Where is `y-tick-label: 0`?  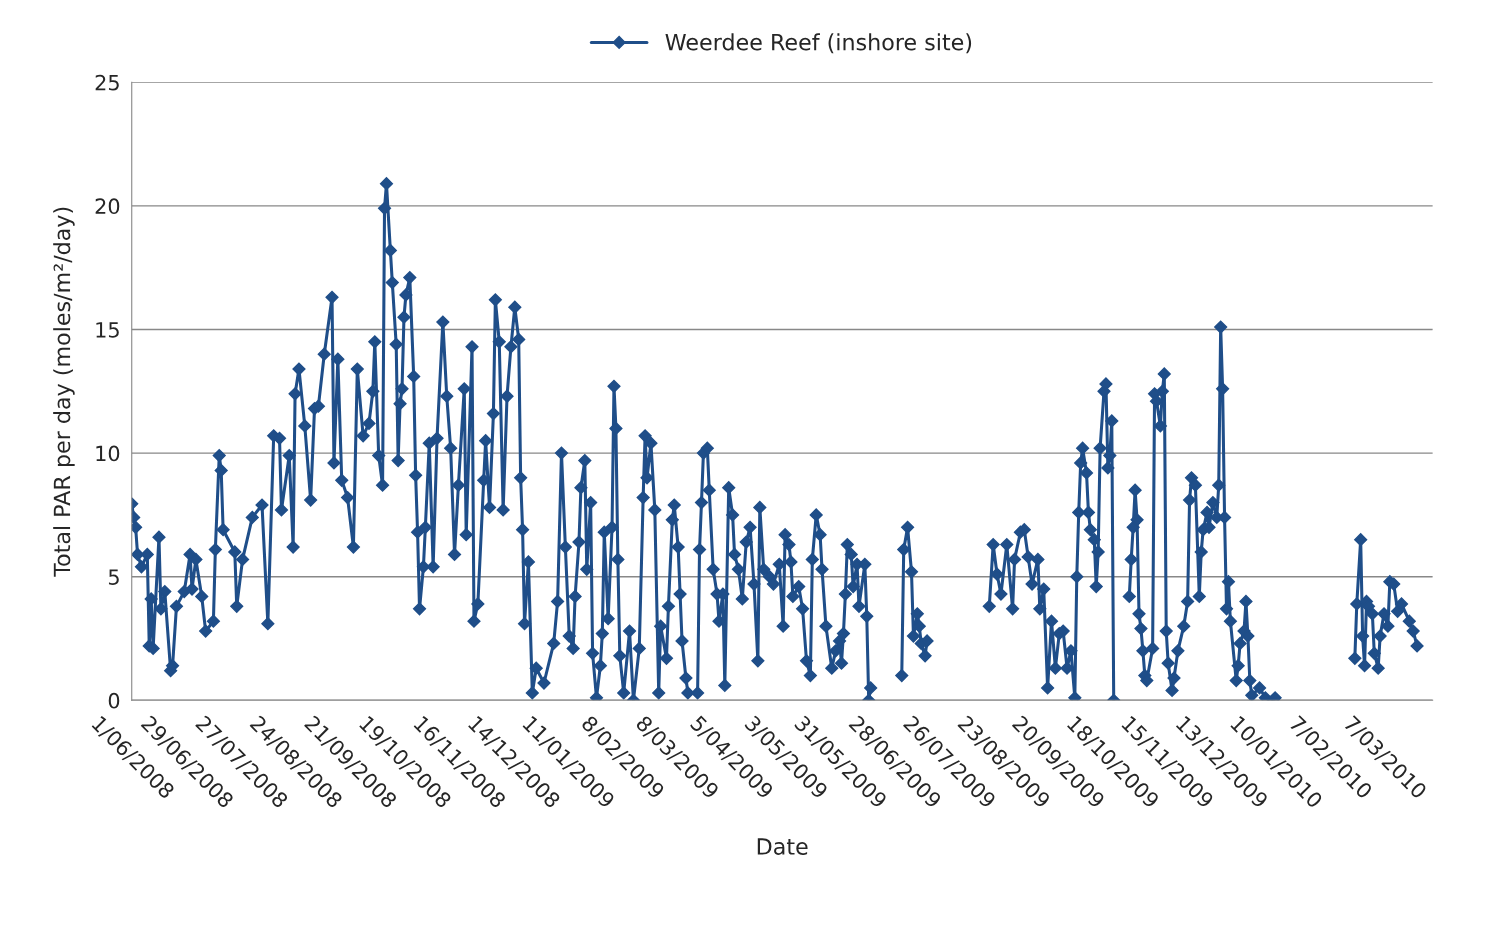 y-tick-label: 0 is located at coordinates (114, 700).